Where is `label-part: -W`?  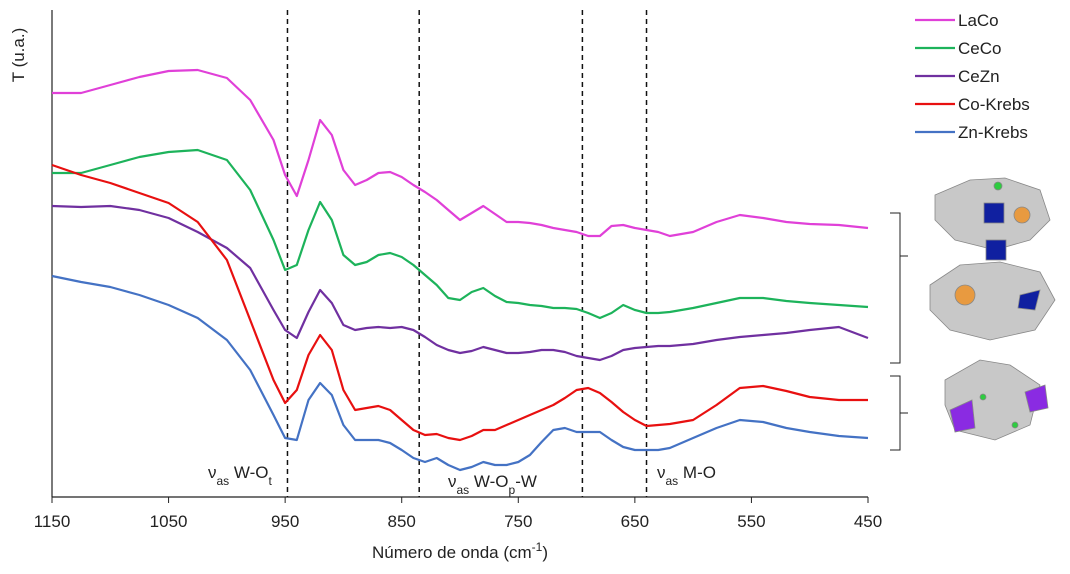
label-part: -W is located at coordinates (526, 481).